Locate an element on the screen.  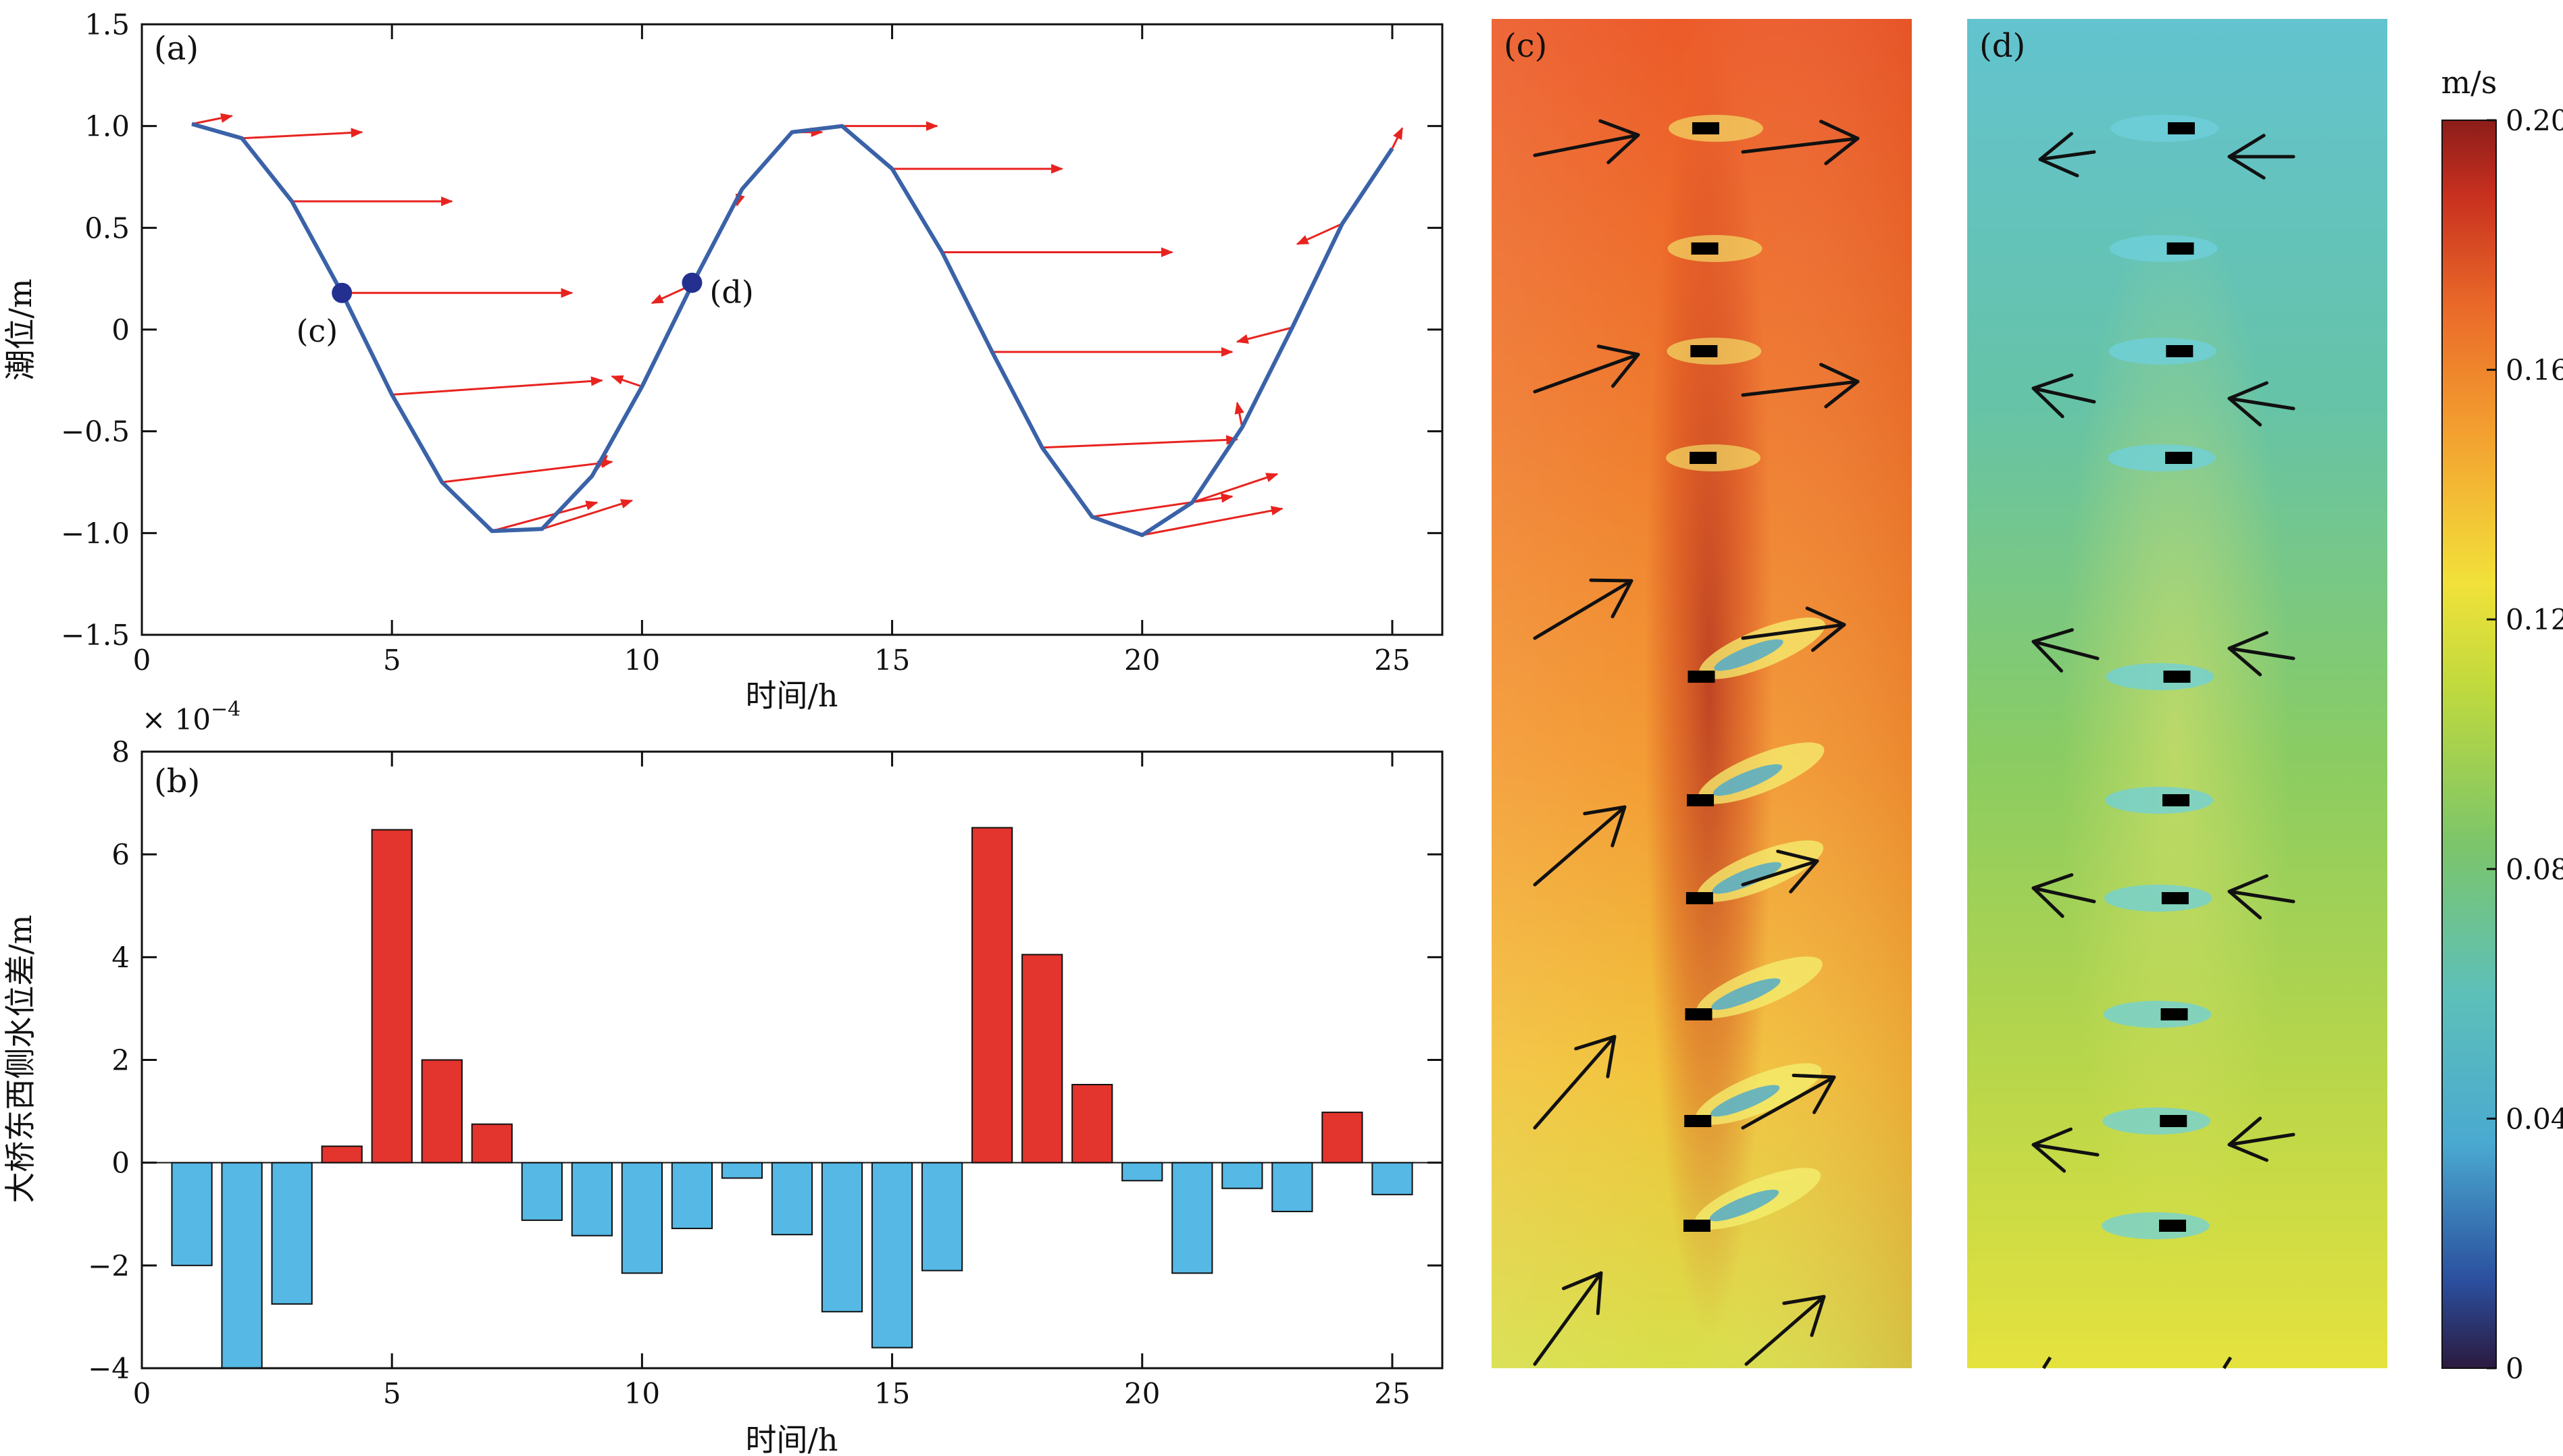
x-tick-label: 10 is located at coordinates (642, 1394).